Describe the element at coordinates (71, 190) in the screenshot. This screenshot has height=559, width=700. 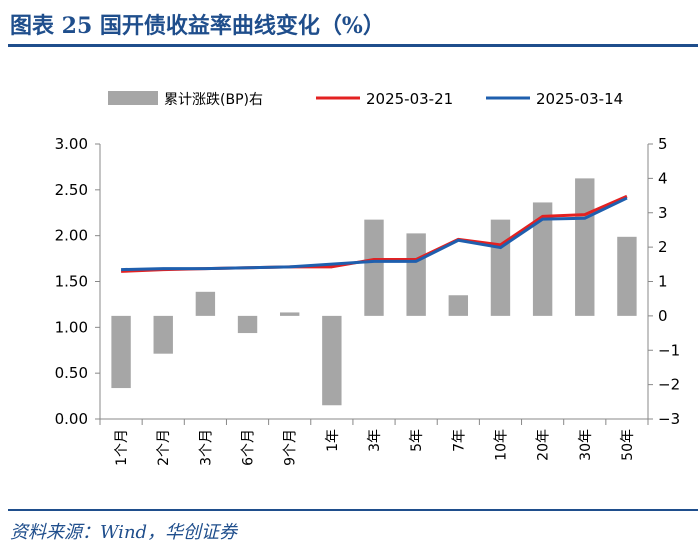
I see `left-tick-label: 2.50` at that location.